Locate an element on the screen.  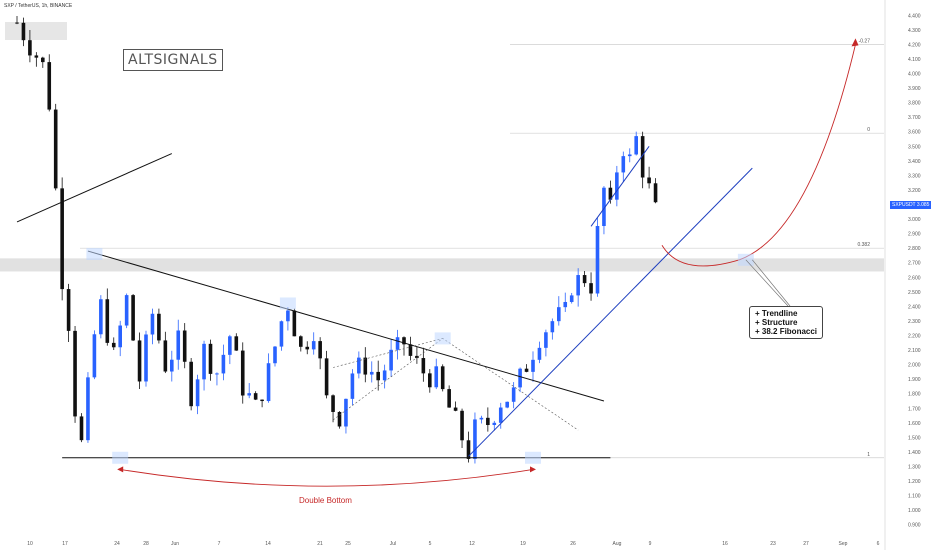
fib-level-label: 1 is located at coordinates (868, 455).